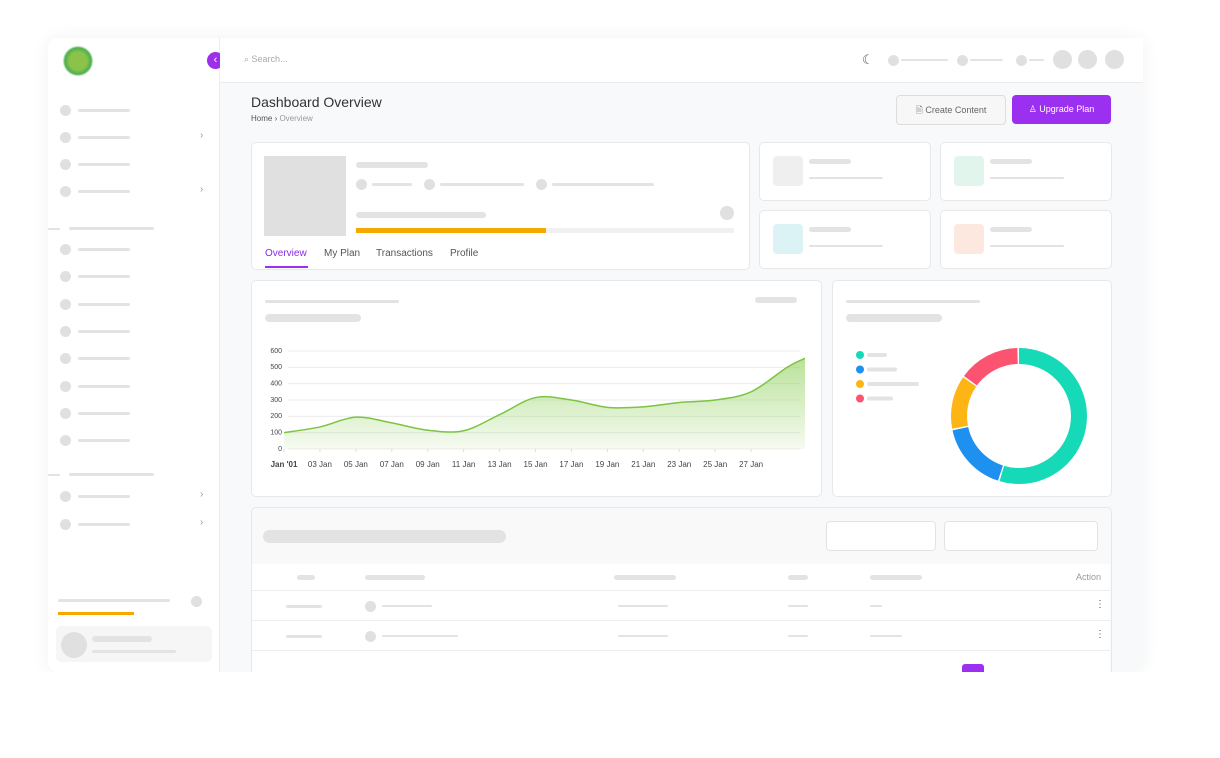 This screenshot has width=1220, height=758. What do you see at coordinates (392, 464) in the screenshot?
I see `x-tick-label: 07 Jan` at bounding box center [392, 464].